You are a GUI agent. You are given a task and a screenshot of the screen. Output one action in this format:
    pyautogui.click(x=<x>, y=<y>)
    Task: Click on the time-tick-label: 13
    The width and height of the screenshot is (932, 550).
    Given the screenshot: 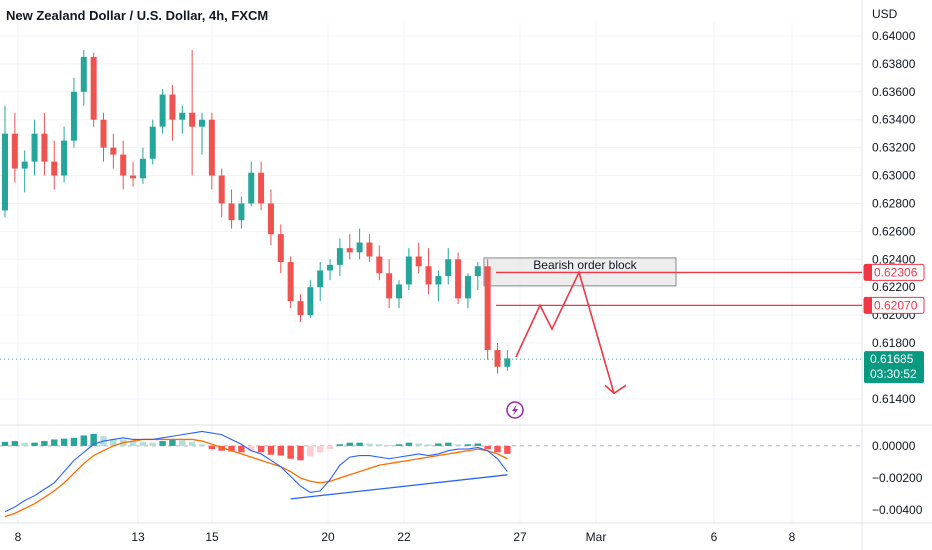 What is the action you would take?
    pyautogui.click(x=138, y=537)
    